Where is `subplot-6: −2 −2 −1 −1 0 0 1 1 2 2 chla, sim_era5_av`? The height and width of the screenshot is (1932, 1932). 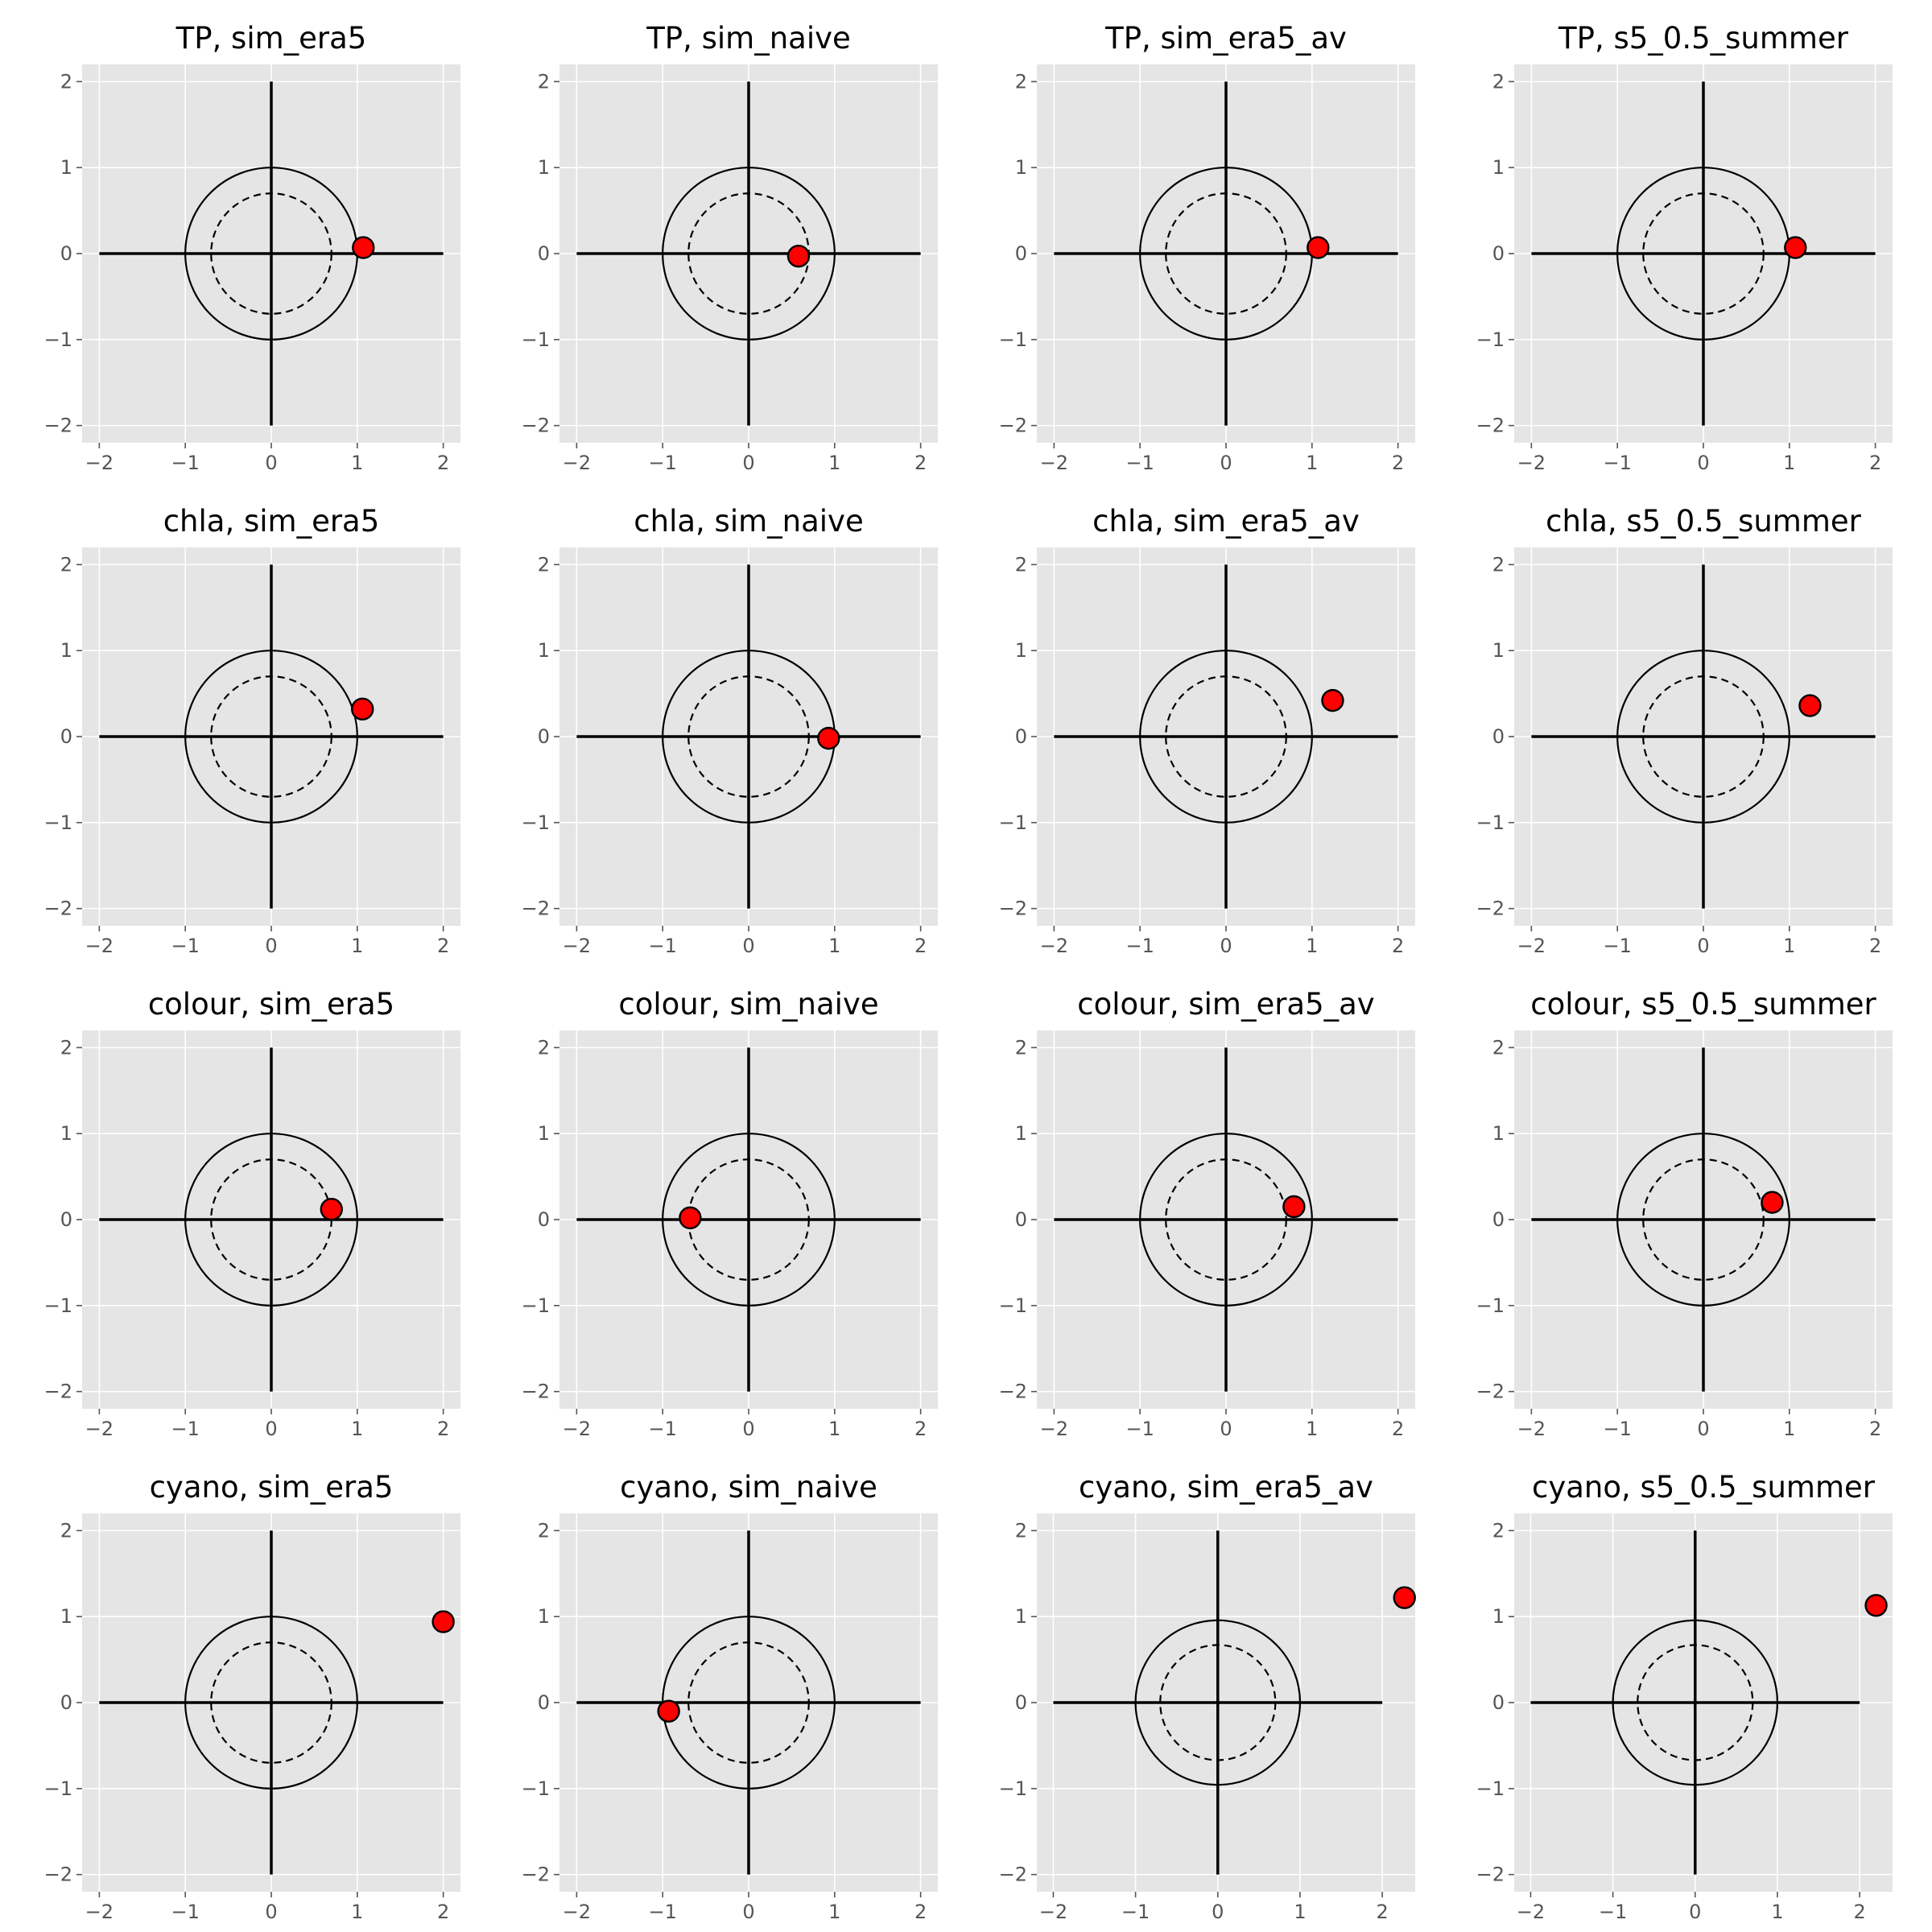
subplot-6: −2 −2 −1 −1 0 0 1 1 2 2 chla, sim_era5_av is located at coordinates (1207, 730).